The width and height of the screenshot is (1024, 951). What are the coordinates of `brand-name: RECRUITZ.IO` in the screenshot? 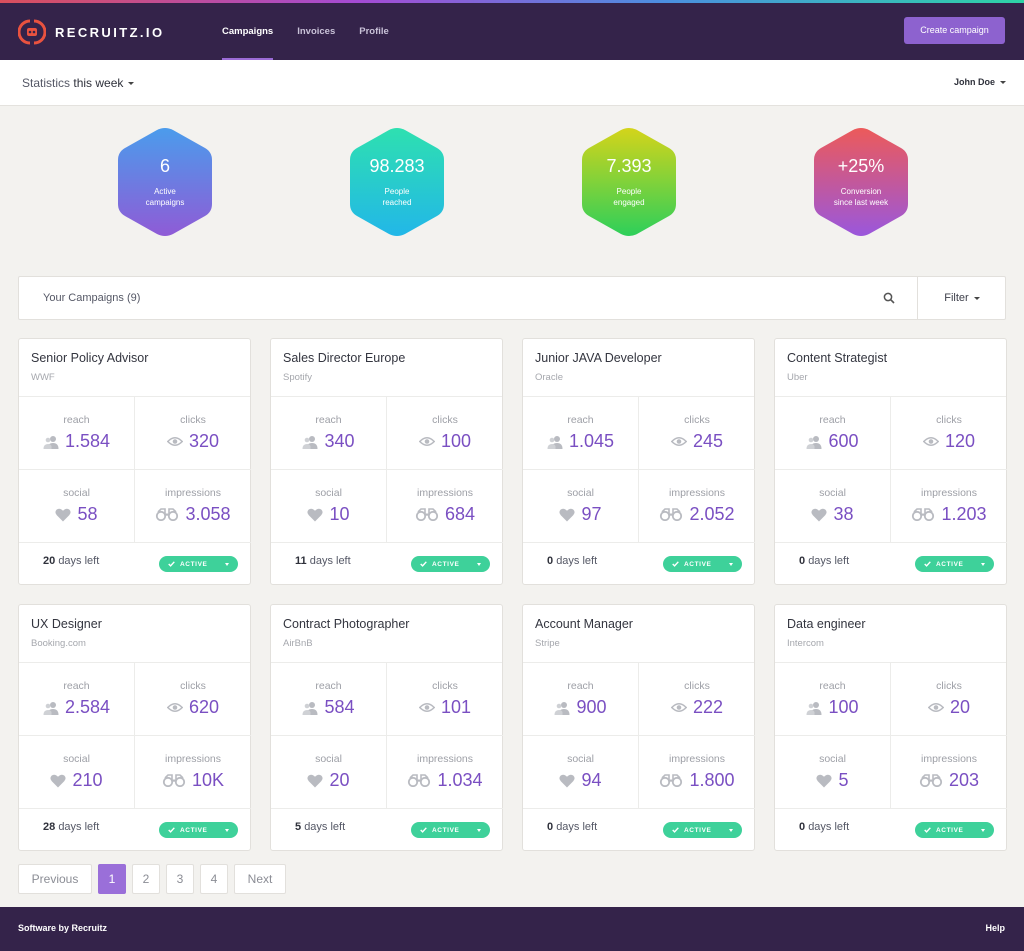 It's located at (110, 32).